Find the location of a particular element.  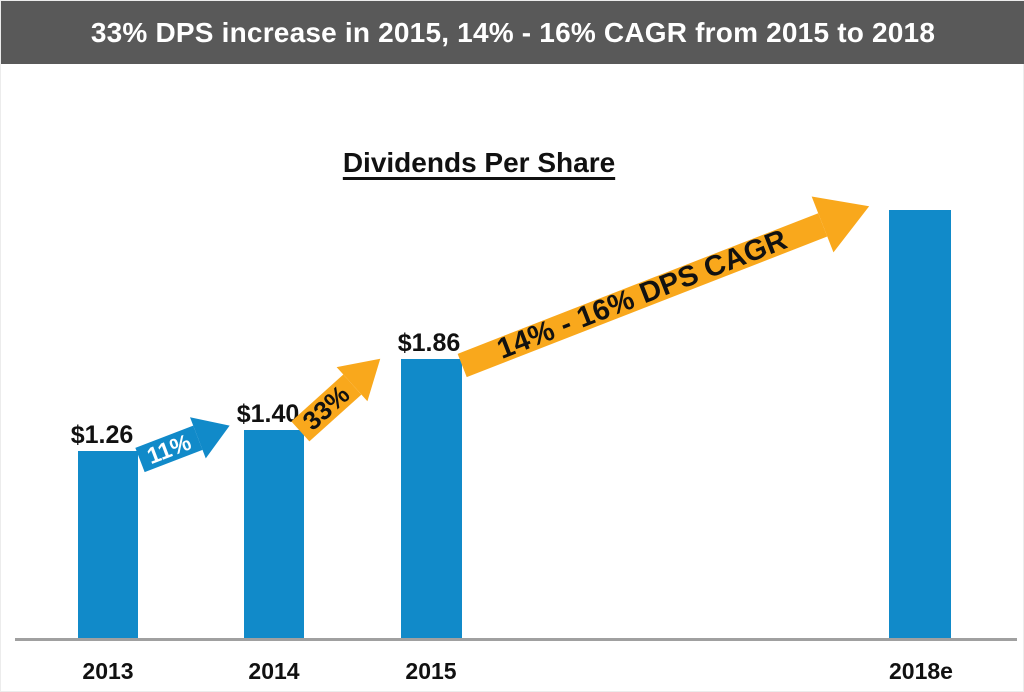

arrow-shaft: 33% is located at coordinates (326, 408).